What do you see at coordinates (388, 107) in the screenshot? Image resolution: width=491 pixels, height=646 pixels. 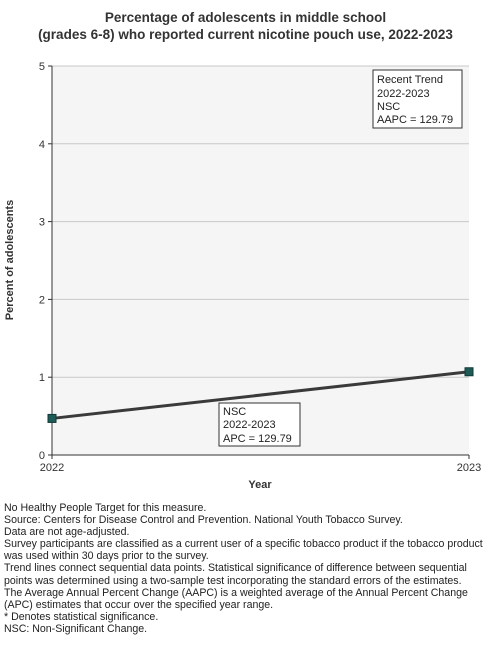 I see `recent-trend-line: NSC` at bounding box center [388, 107].